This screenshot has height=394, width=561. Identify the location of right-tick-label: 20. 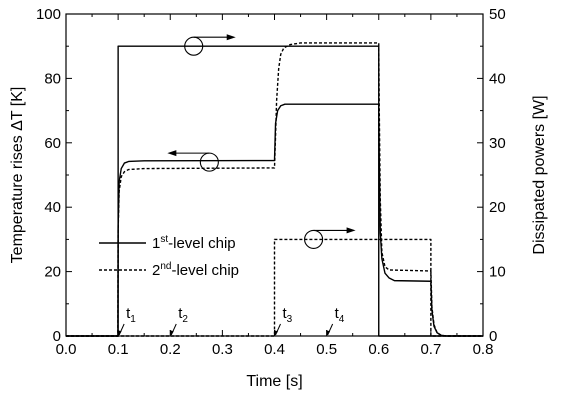
(497, 207).